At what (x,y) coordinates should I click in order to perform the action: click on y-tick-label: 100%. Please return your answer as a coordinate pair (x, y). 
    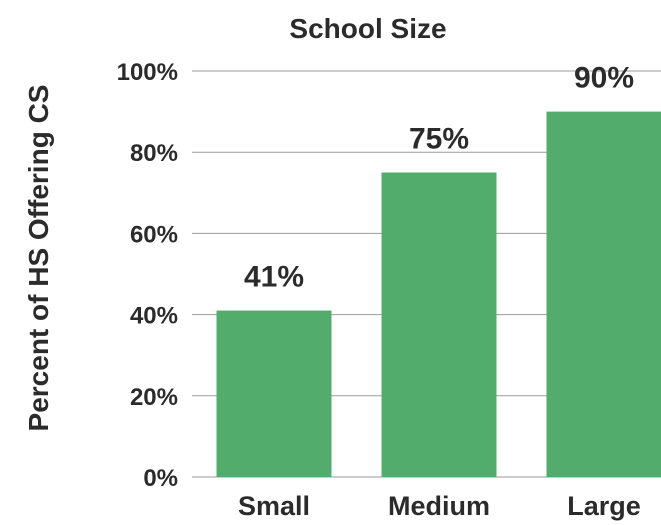
    Looking at the image, I should click on (147, 72).